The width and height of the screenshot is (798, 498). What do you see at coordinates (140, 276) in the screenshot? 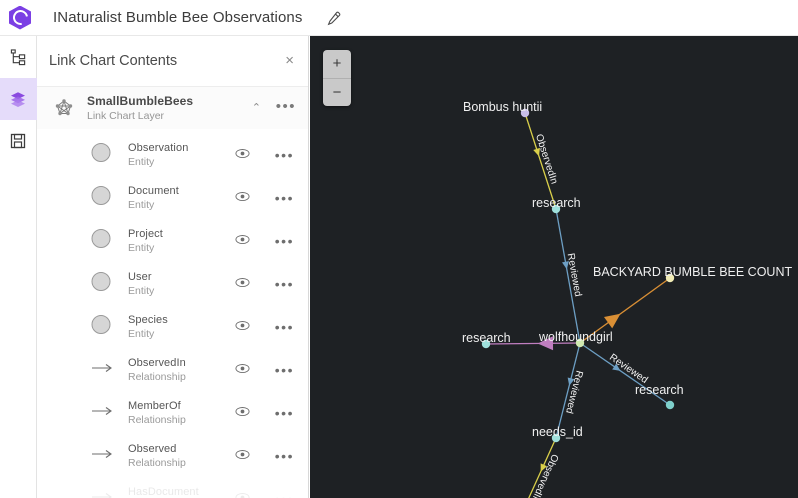
I see `list-item-label: User` at bounding box center [140, 276].